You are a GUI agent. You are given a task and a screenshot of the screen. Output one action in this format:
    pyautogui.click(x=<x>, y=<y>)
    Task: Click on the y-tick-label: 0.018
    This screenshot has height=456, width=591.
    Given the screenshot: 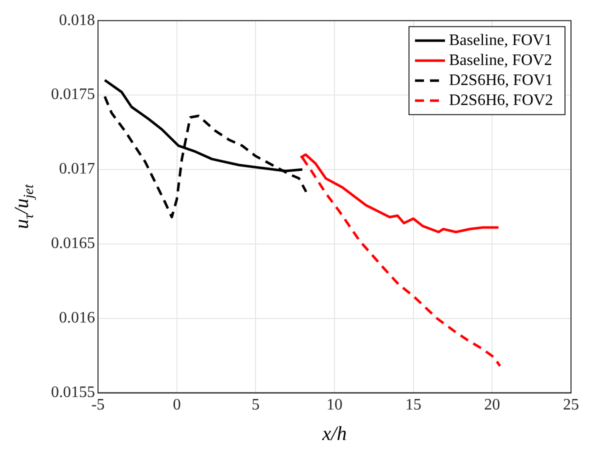 What is the action you would take?
    pyautogui.click(x=77, y=20)
    